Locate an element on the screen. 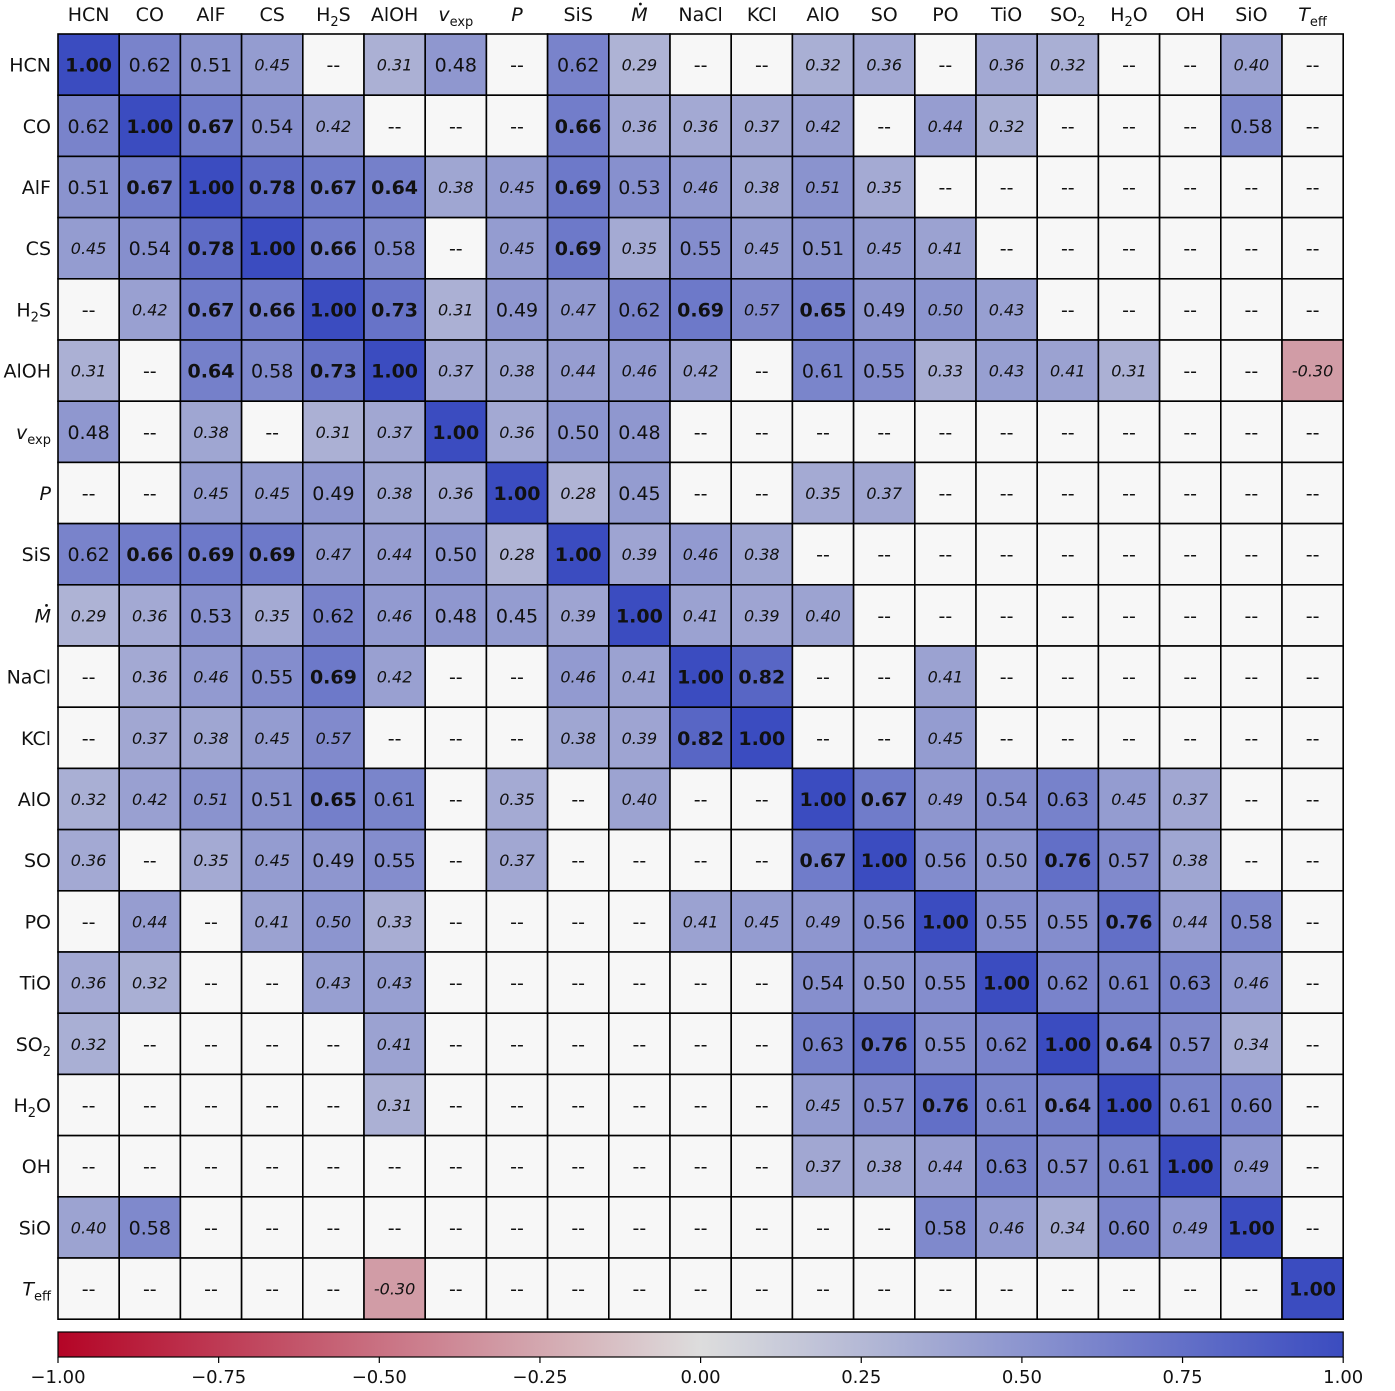  row-label-so: SO is located at coordinates (37, 861).